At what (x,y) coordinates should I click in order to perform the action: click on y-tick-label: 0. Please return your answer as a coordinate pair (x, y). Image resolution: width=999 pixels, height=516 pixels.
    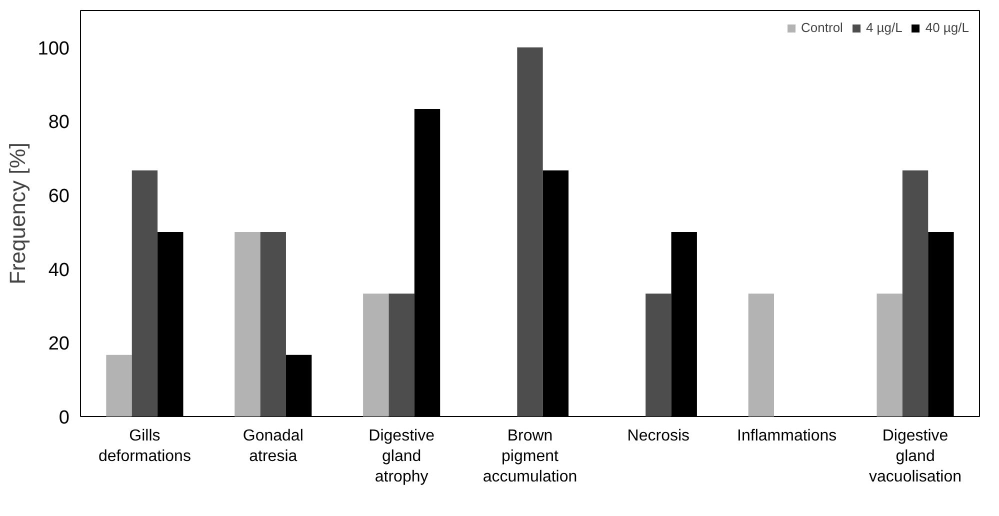
    Looking at the image, I should click on (64, 418).